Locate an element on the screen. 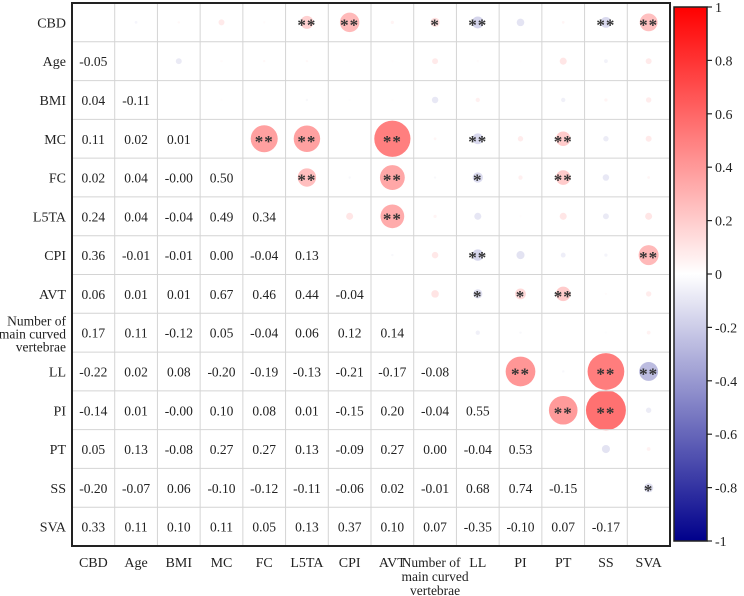 The width and height of the screenshot is (744, 596). x-axis-label: AVT is located at coordinates (392, 563).